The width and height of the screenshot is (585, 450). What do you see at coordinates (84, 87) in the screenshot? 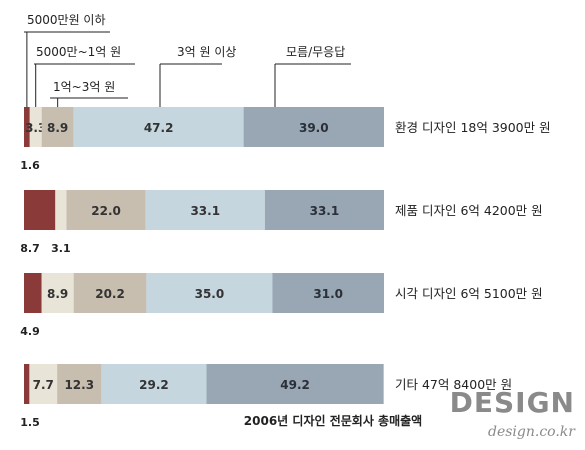
I see `legend-label: 1억~3억 원` at bounding box center [84, 87].